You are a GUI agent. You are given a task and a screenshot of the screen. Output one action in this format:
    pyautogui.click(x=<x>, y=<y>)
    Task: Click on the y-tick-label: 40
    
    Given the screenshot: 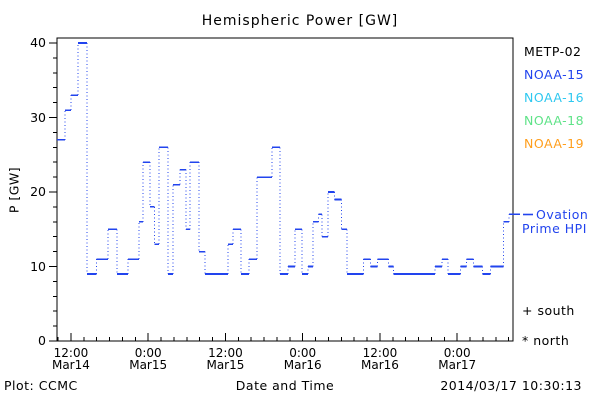 What is the action you would take?
    pyautogui.click(x=38, y=42)
    